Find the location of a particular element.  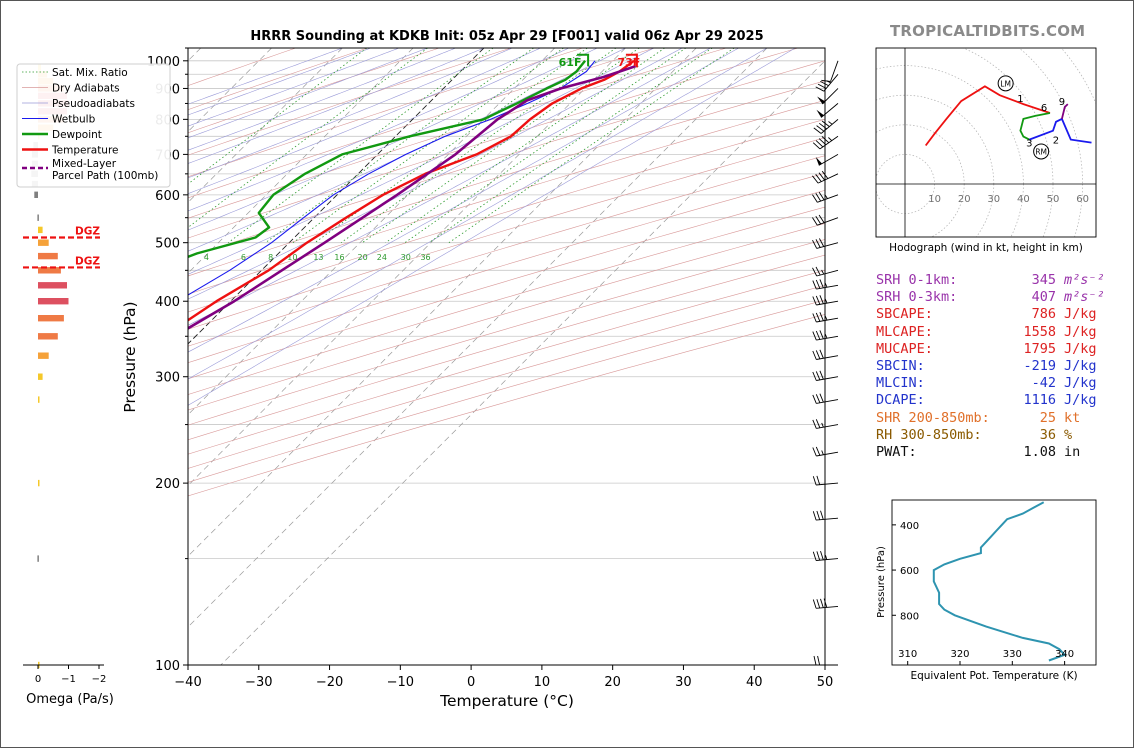

hodo-height-label: 9 is located at coordinates (1062, 102).